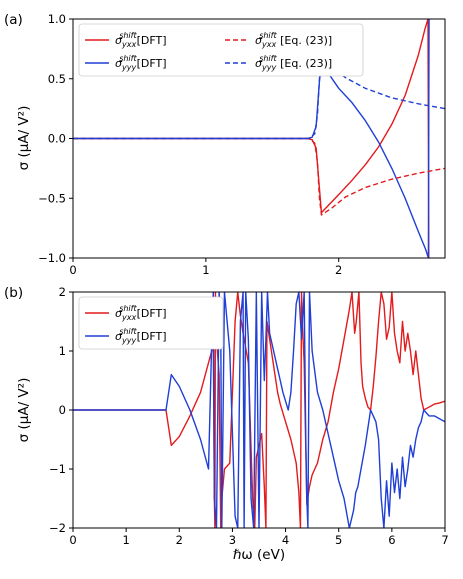 Image resolution: width=463 pixels, height=579 pixels. Describe the element at coordinates (24, 138) in the screenshot. I see `panel-a-ylabel: σ (μA/ V²)` at that location.